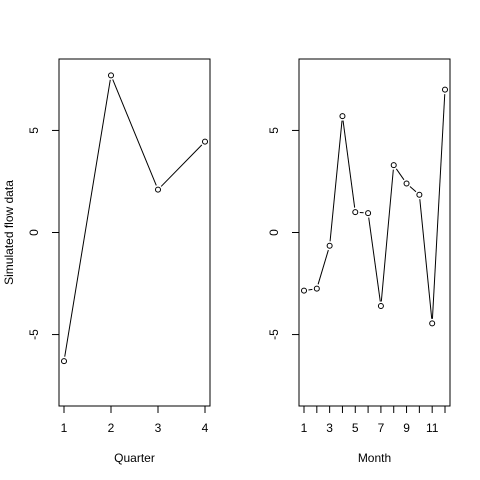 Image resolution: width=480 pixels, height=480 pixels. I want to click on month-x-tick-label: 11, so click(432, 428).